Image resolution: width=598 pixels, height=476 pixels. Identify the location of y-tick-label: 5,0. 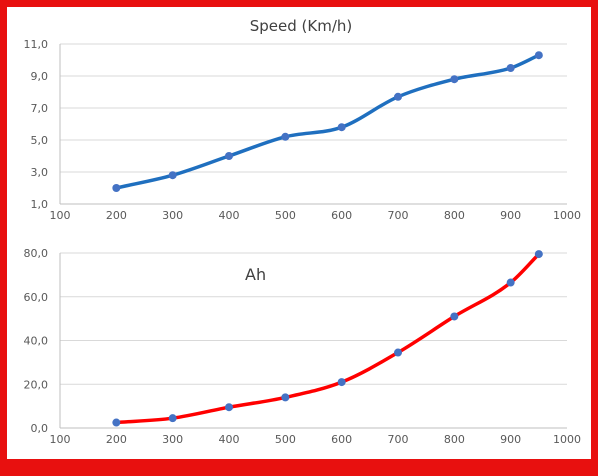
(40, 140).